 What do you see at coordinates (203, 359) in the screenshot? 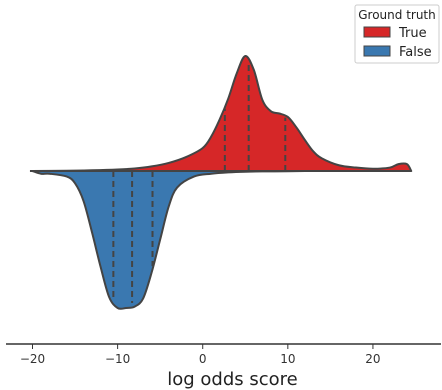
I see `x-tick-label: 0` at bounding box center [203, 359].